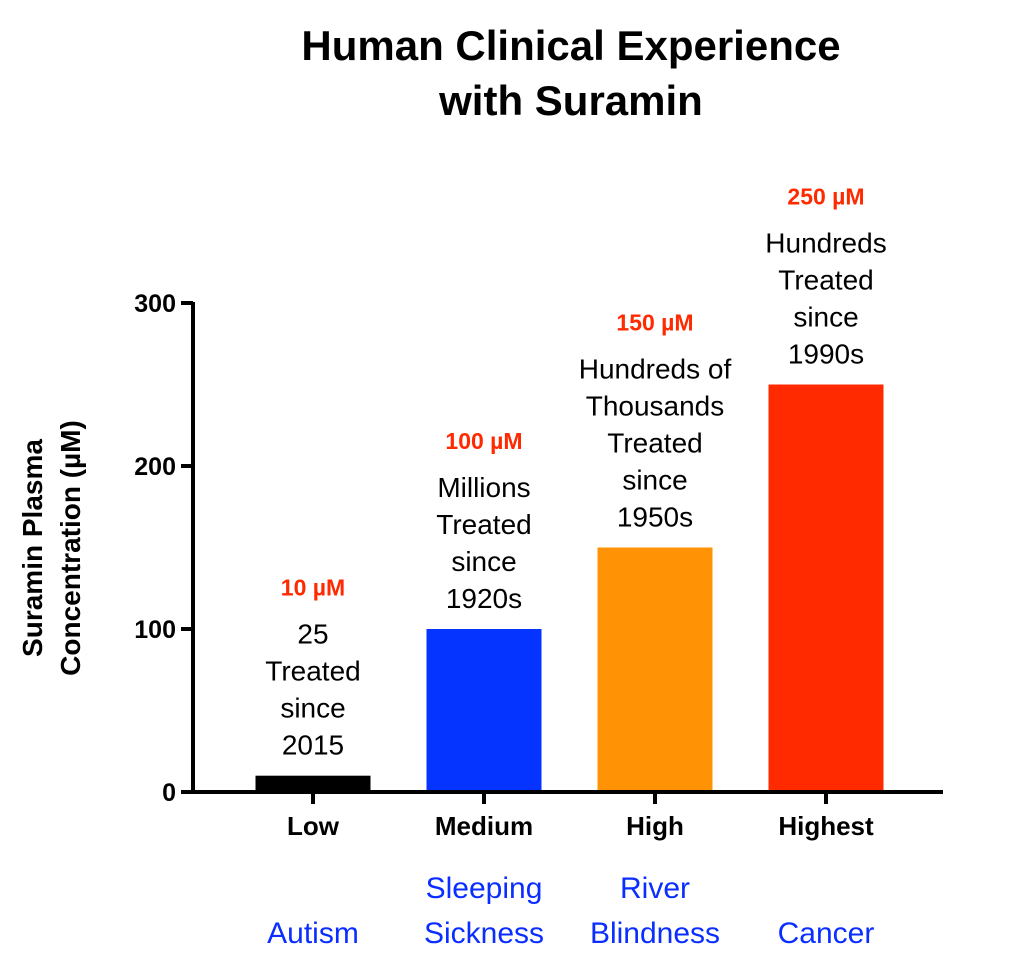 Image resolution: width=1024 pixels, height=964 pixels. What do you see at coordinates (313, 783) in the screenshot?
I see `bar-low` at bounding box center [313, 783].